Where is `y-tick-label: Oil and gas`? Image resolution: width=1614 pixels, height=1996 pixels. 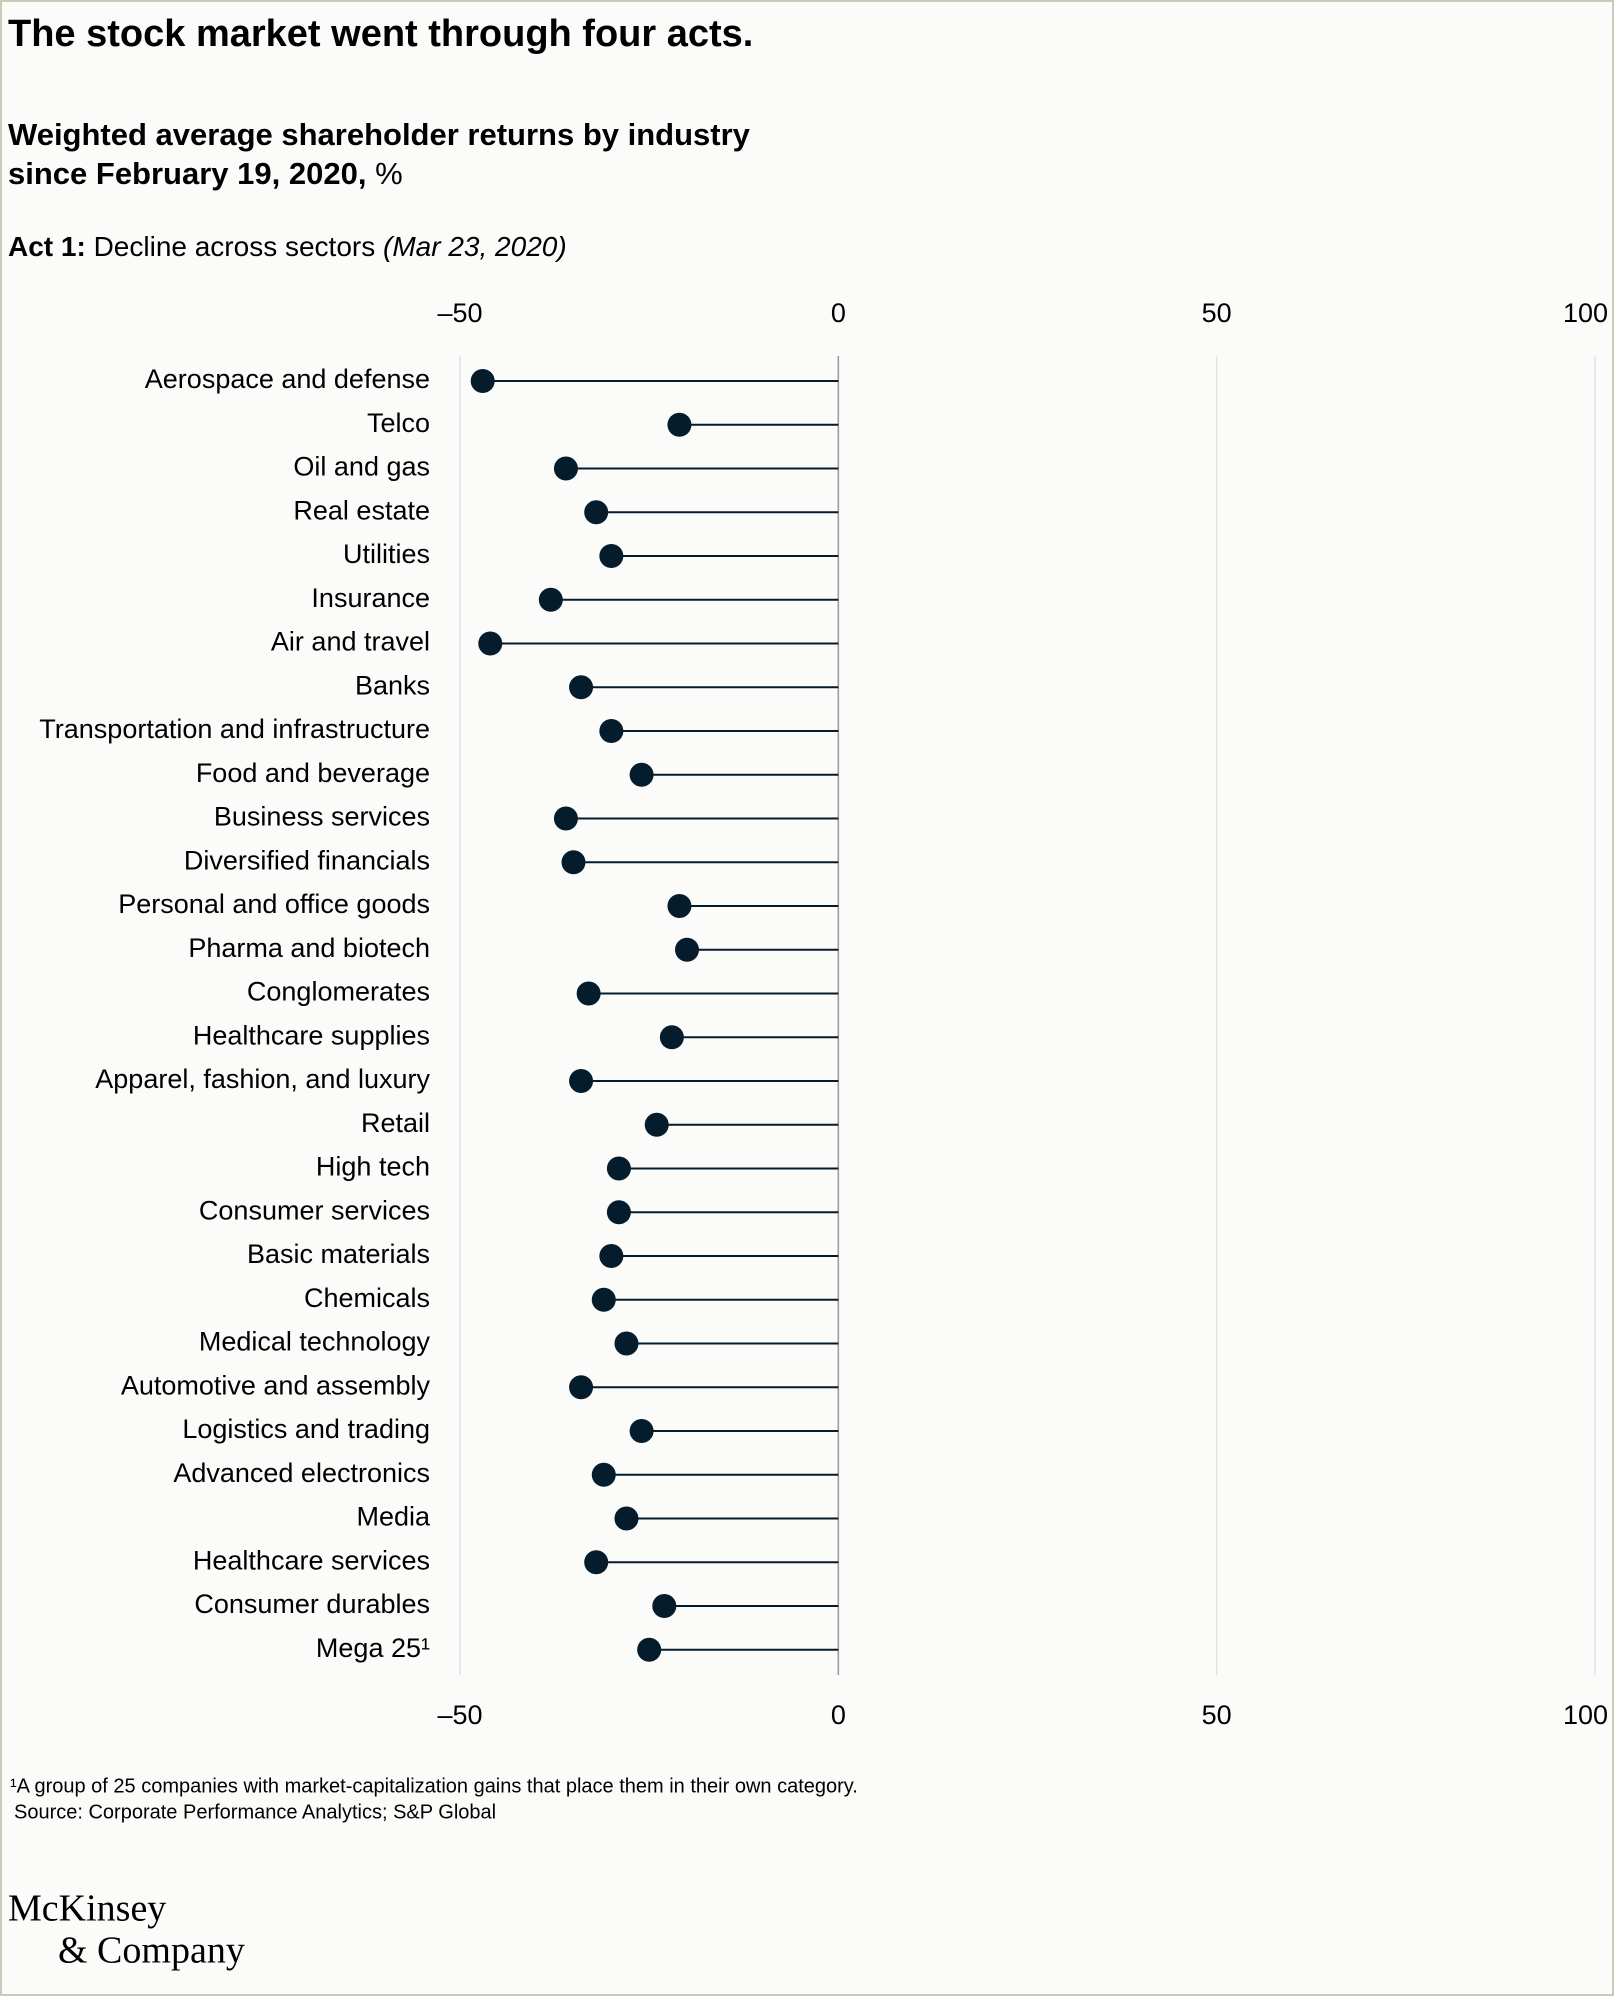
y-tick-label: Oil and gas is located at coordinates (361, 467).